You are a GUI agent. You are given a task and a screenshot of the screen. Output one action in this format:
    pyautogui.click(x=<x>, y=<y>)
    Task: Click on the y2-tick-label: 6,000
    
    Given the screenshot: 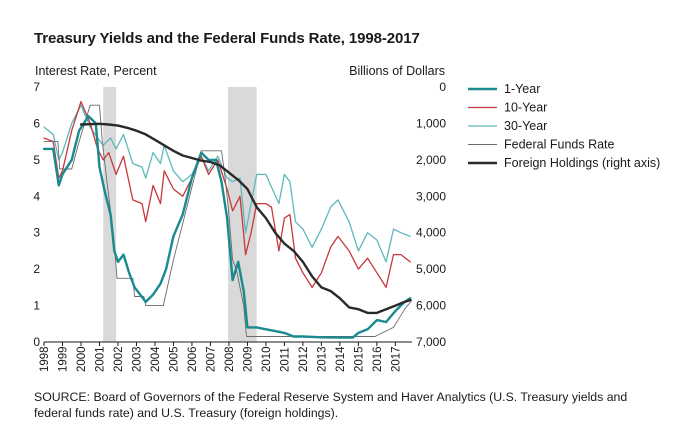 What is the action you would take?
    pyautogui.click(x=431, y=306)
    